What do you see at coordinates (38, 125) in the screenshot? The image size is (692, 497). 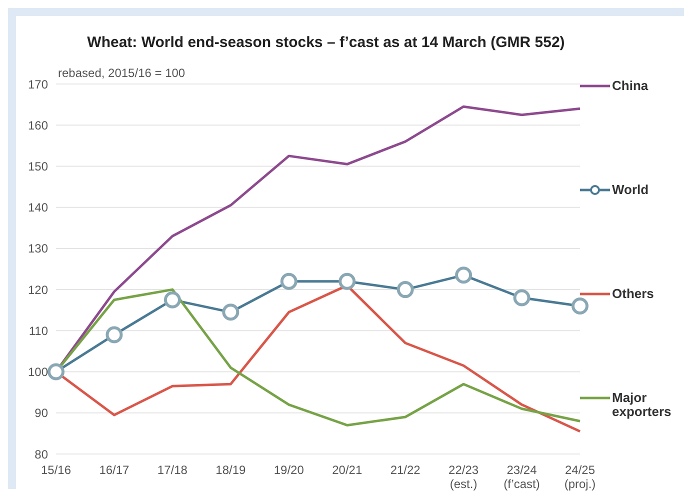 I see `y-tick-label: 160` at bounding box center [38, 125].